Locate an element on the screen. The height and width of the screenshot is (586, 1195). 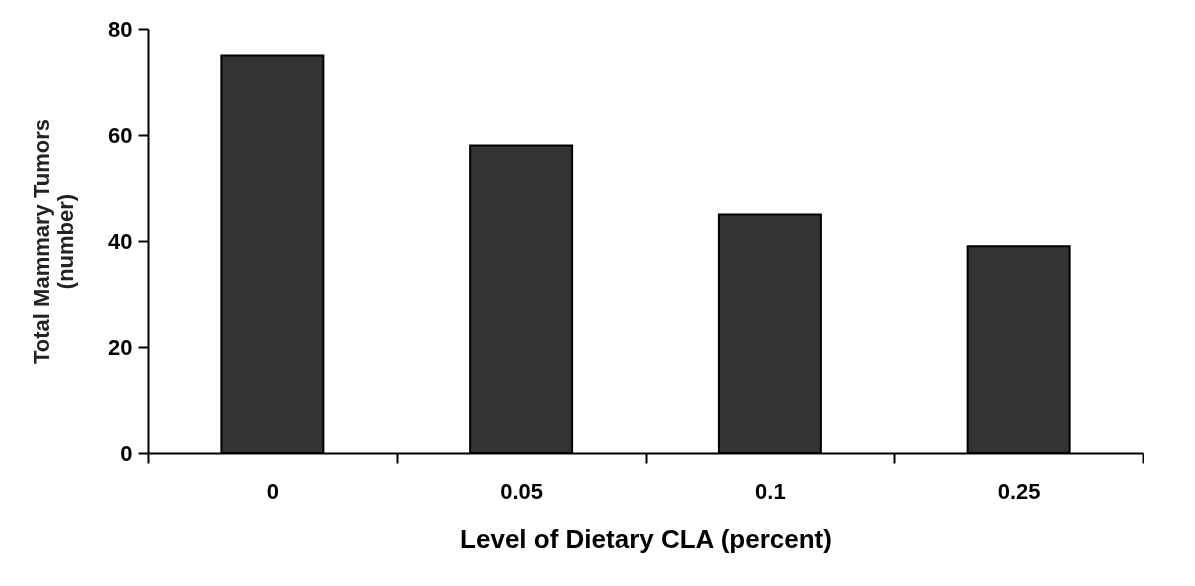
x-tick-label: 0.1 is located at coordinates (770, 491).